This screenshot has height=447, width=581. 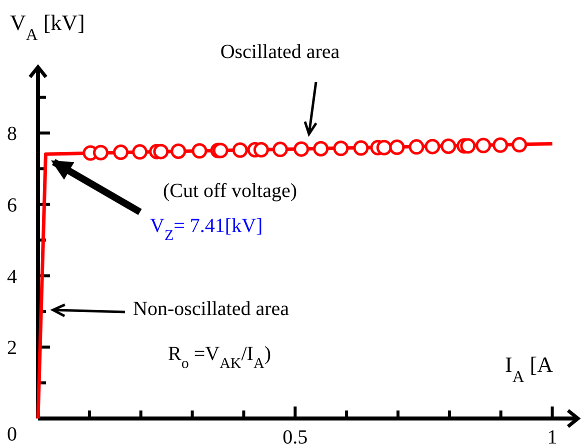 What do you see at coordinates (295, 436) in the screenshot?
I see `x-tick-label: 0.5` at bounding box center [295, 436].